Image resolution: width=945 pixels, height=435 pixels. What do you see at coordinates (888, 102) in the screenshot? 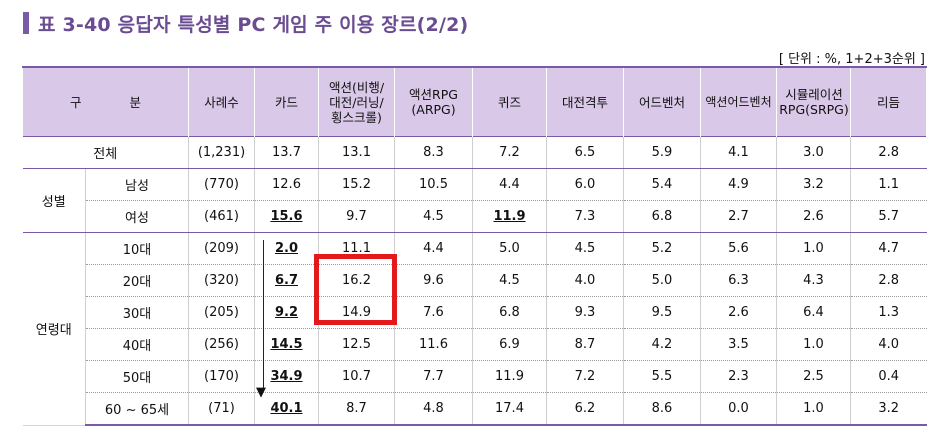
I see `header-rhythm: 리듬` at bounding box center [888, 102].